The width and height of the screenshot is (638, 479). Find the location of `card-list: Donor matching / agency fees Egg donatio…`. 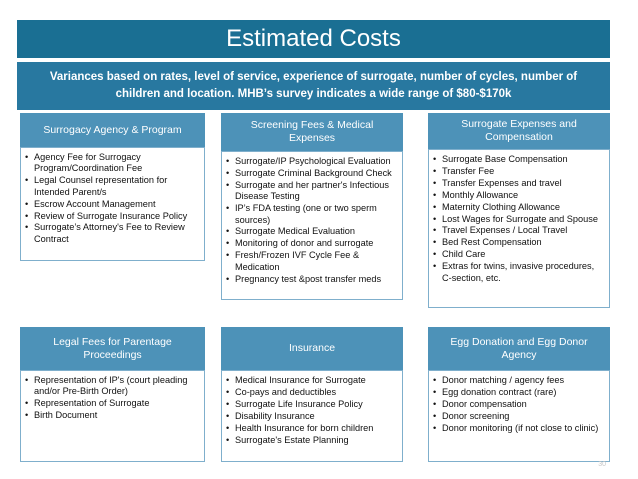

card-list: Donor matching / agency fees Egg donatio… is located at coordinates (519, 404).